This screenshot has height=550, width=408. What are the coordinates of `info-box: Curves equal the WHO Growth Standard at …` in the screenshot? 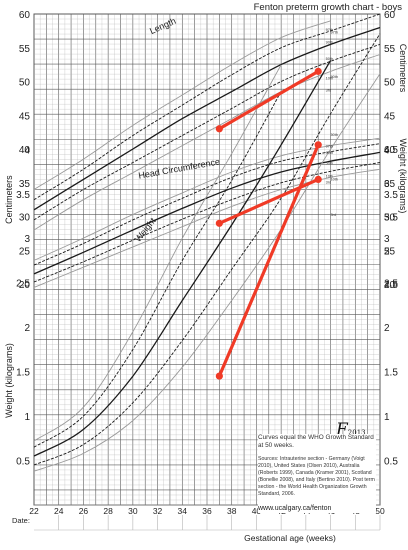 It's located at (317, 474).